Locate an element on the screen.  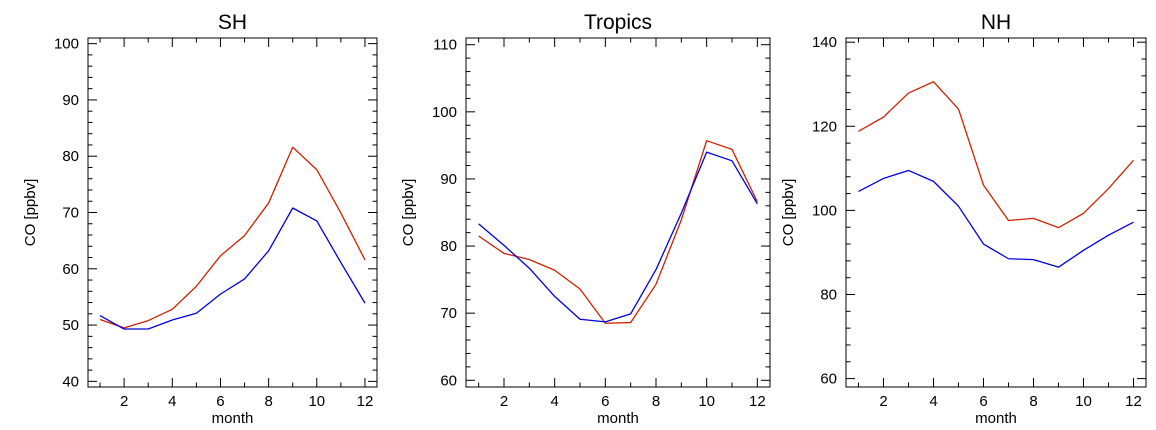
y-tick-label: 40 is located at coordinates (70, 381).